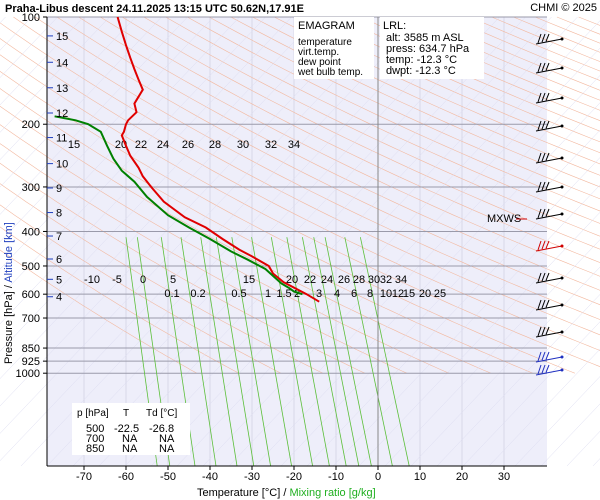 The height and width of the screenshot is (500, 600). Describe the element at coordinates (563, 8) in the screenshot. I see `copyright: CHMI © 2025` at that location.